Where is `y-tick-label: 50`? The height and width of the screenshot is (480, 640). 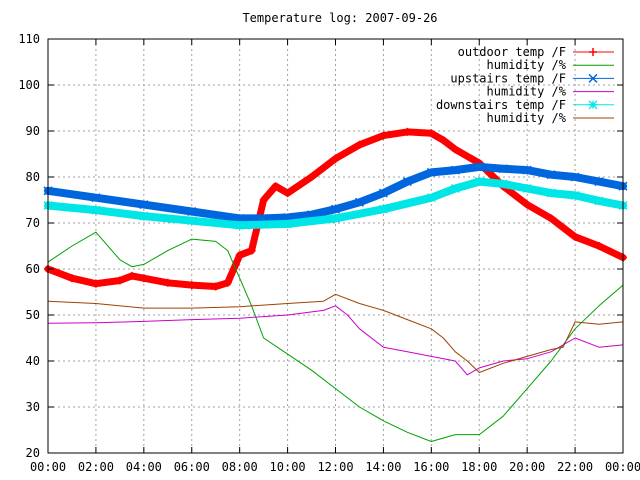 y-tick-label: 50 is located at coordinates (33, 315).